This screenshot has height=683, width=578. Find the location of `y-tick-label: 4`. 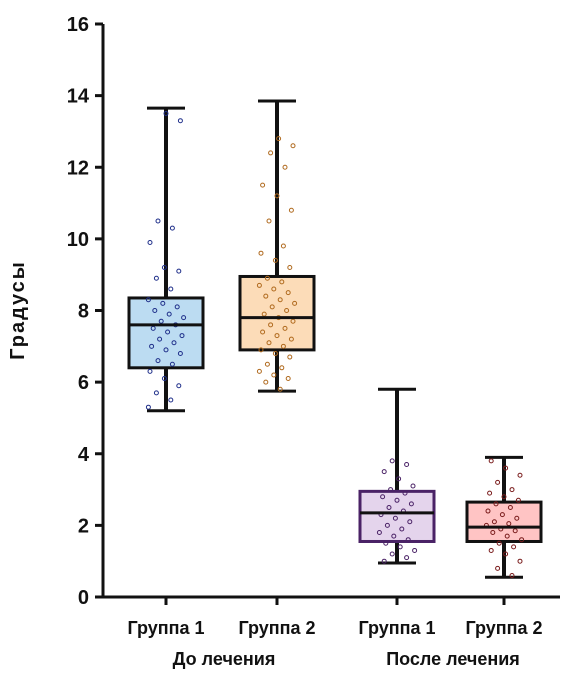

y-tick-label: 4 is located at coordinates (84, 455).